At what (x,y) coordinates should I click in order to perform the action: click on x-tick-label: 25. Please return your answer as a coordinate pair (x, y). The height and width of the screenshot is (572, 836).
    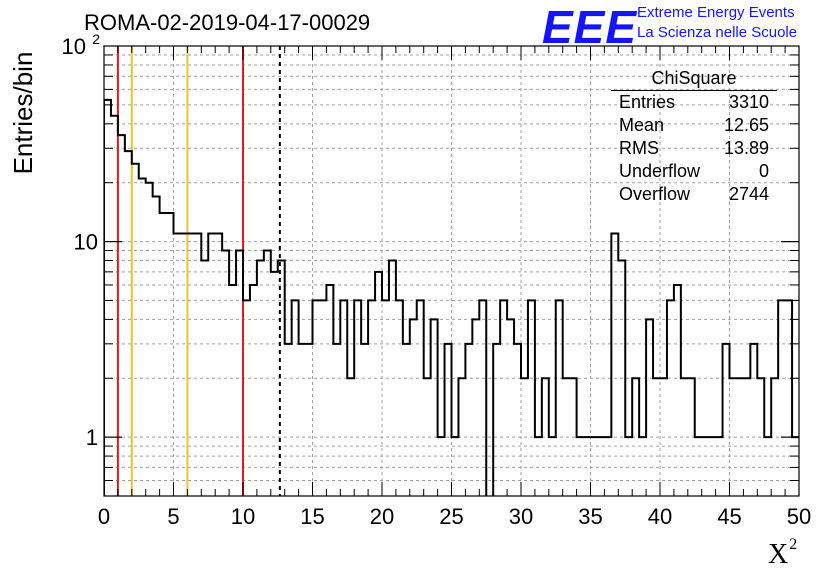
    Looking at the image, I should click on (451, 516).